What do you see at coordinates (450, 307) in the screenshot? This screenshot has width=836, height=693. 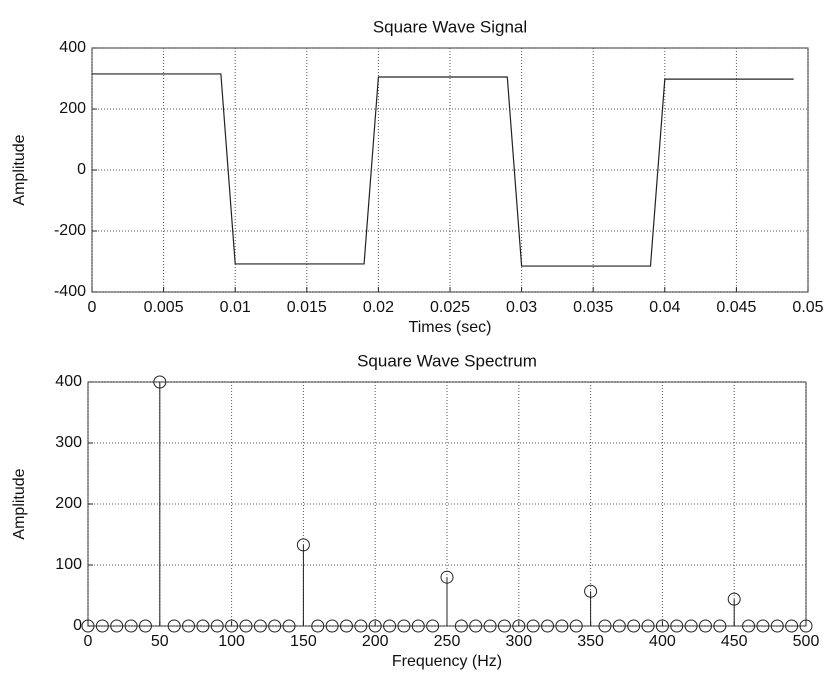 I see `x-tick-label: 0.025` at bounding box center [450, 307].